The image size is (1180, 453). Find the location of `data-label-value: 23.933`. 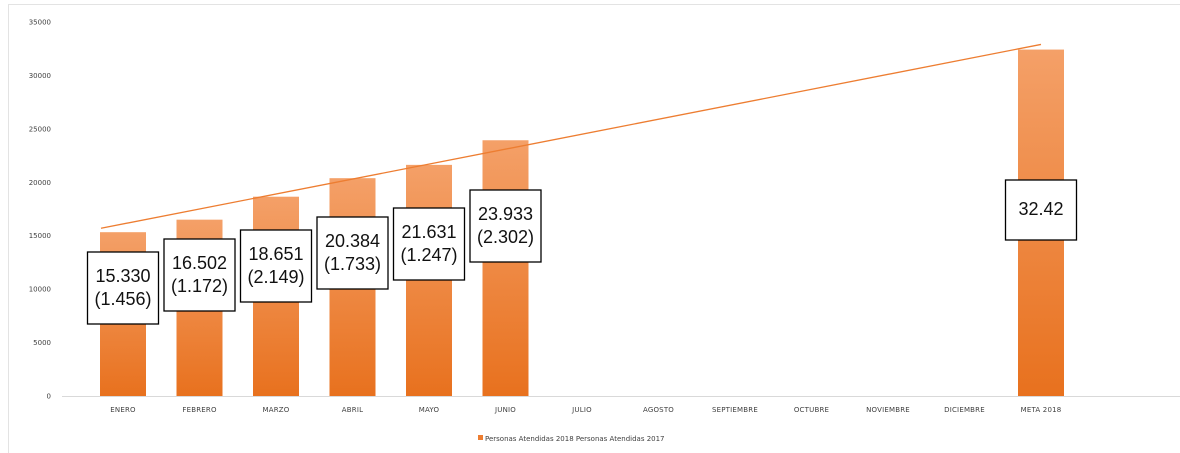

data-label-value: 23.933 is located at coordinates (505, 214).